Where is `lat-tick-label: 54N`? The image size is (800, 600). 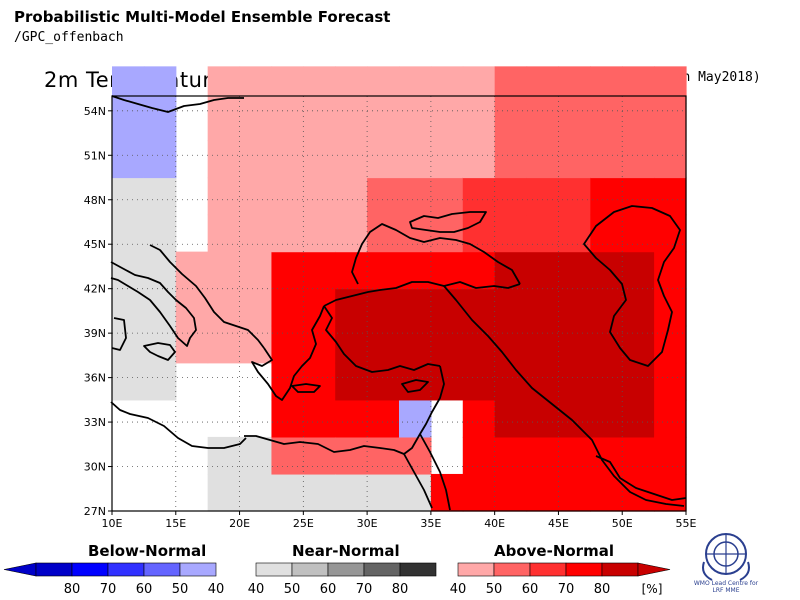 lat-tick-label: 54N is located at coordinates (95, 111).